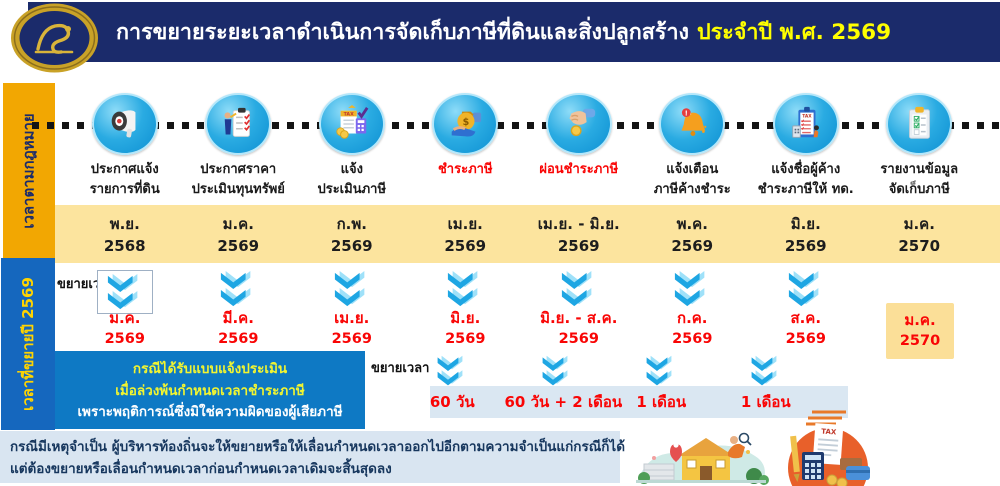  I want to click on legal-date: มิ.ย. 2569, so click(805, 235).